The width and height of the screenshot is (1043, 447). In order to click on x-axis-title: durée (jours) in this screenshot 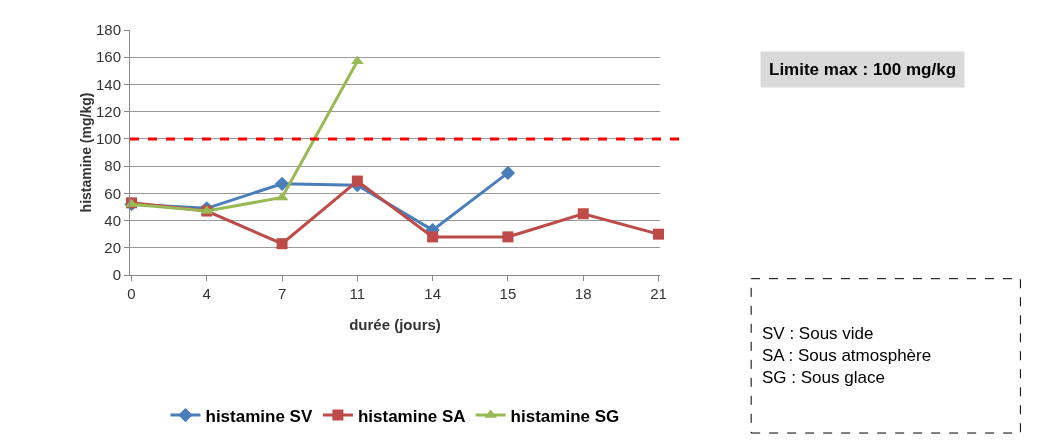, I will do `click(395, 324)`.